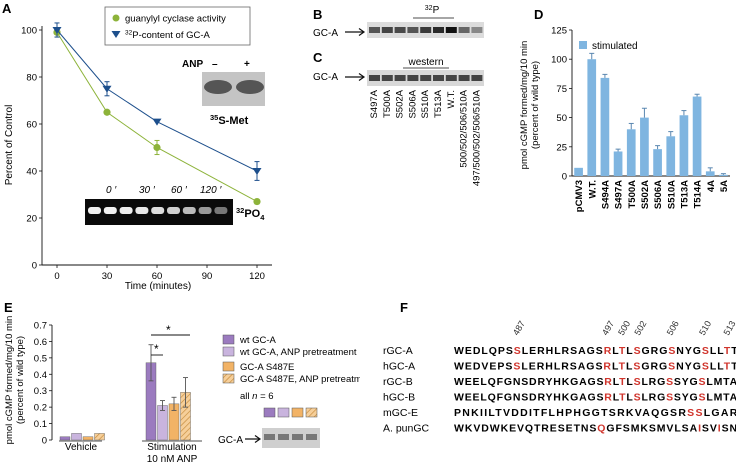  What do you see at coordinates (623, 328) in the screenshot?
I see `alignment-positions: 487 497 500 502 506 510 513` at bounding box center [623, 328].